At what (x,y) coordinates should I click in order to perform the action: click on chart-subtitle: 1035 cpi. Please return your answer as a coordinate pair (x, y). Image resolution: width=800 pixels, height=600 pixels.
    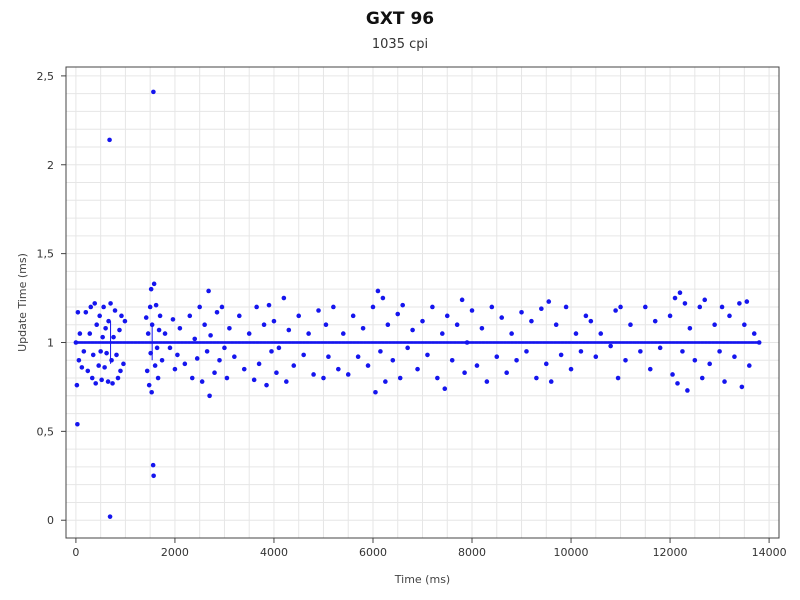
    Looking at the image, I should click on (400, 44).